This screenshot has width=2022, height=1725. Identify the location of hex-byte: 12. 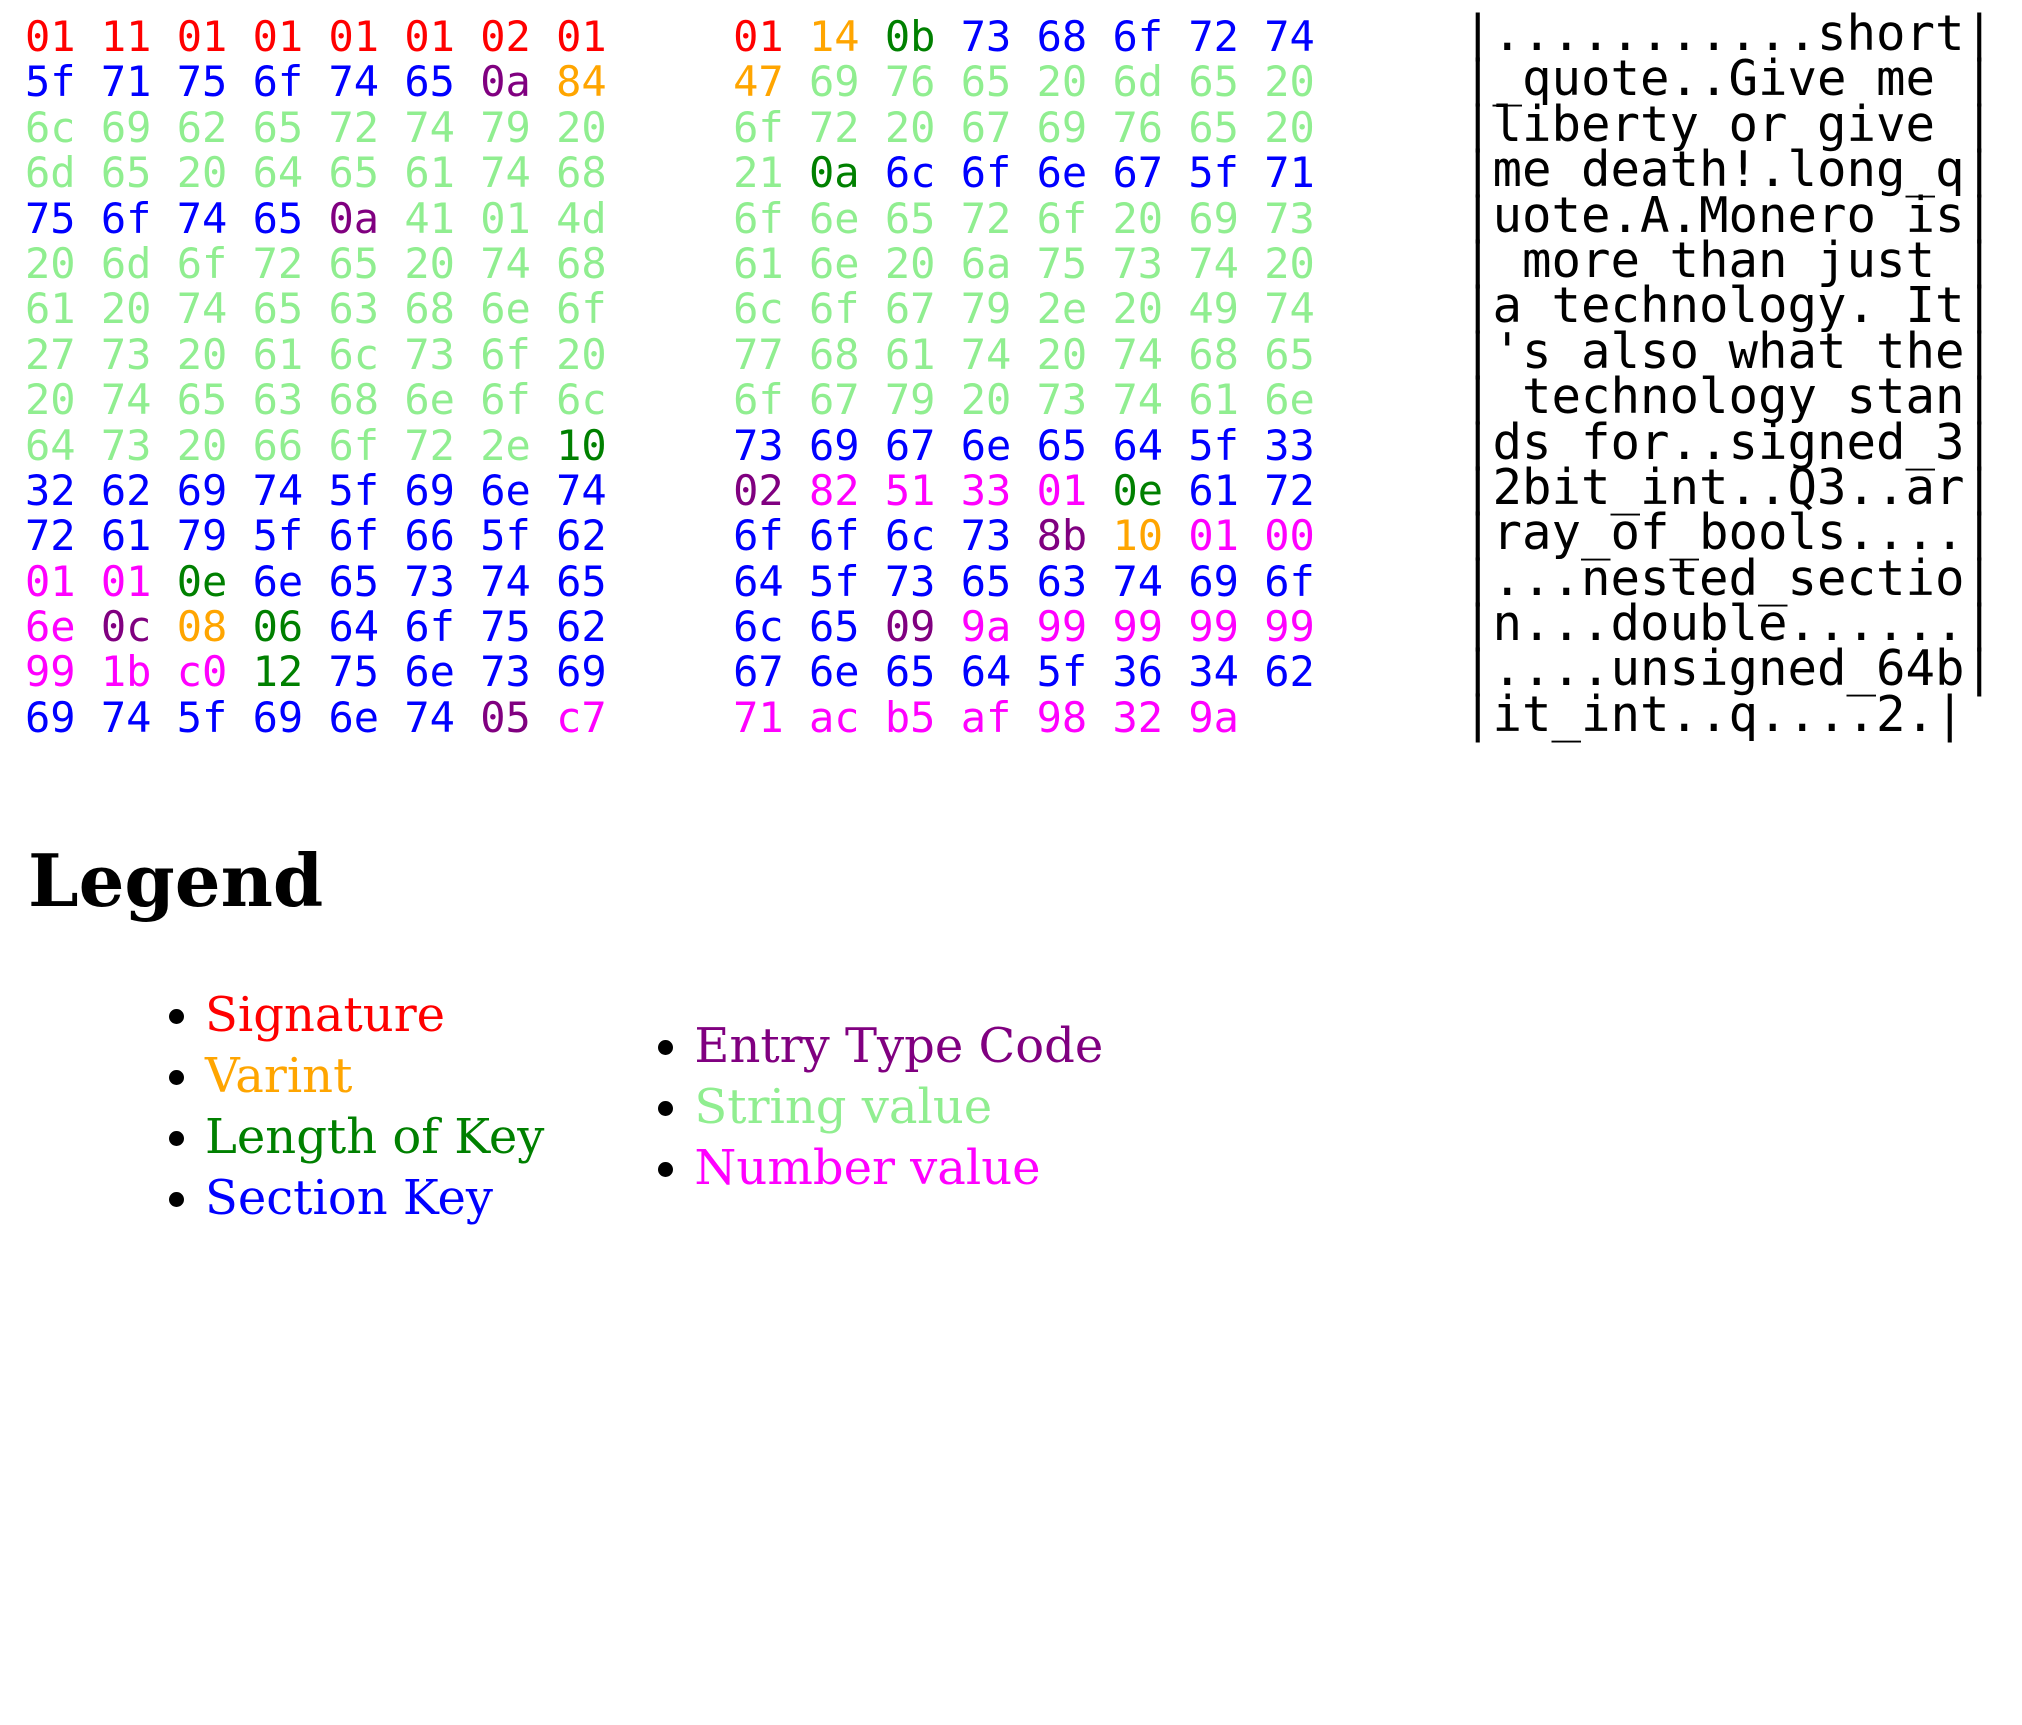
(278, 672).